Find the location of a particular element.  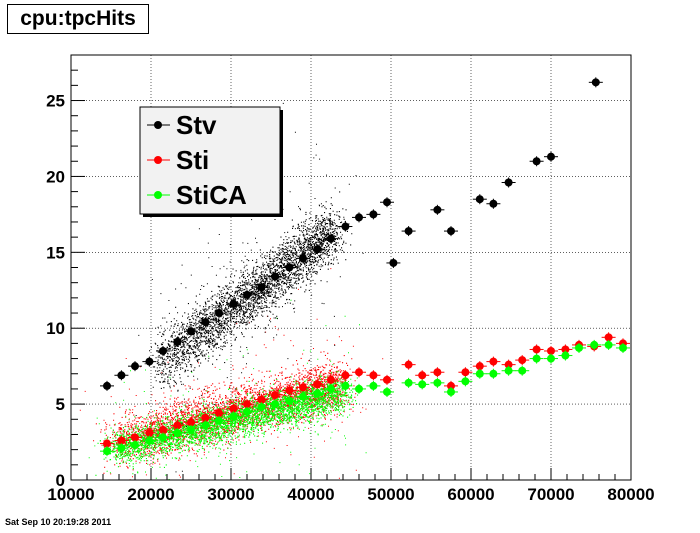

timestamp: Sat Sep 10 20:19:28 2011 is located at coordinates (58, 522).